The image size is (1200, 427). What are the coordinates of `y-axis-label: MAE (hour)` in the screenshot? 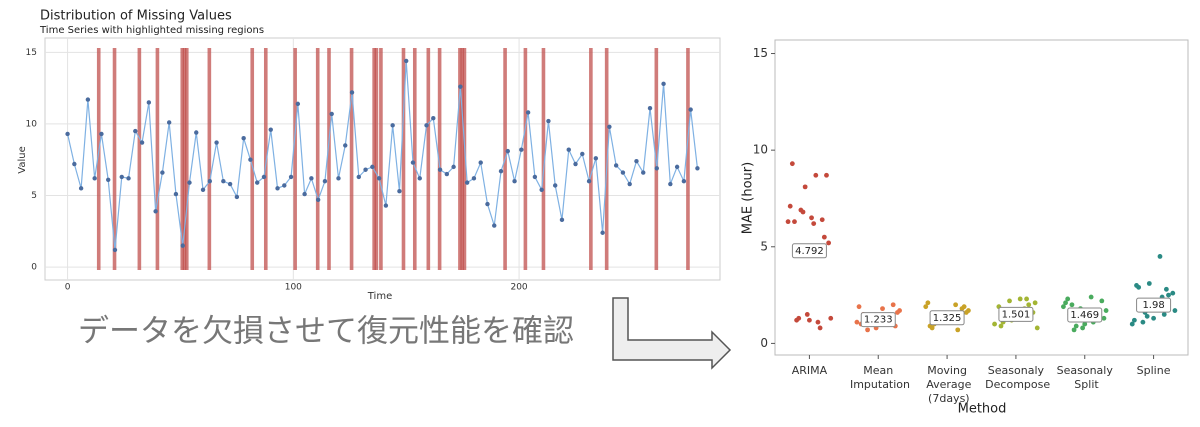 It's located at (748, 198).